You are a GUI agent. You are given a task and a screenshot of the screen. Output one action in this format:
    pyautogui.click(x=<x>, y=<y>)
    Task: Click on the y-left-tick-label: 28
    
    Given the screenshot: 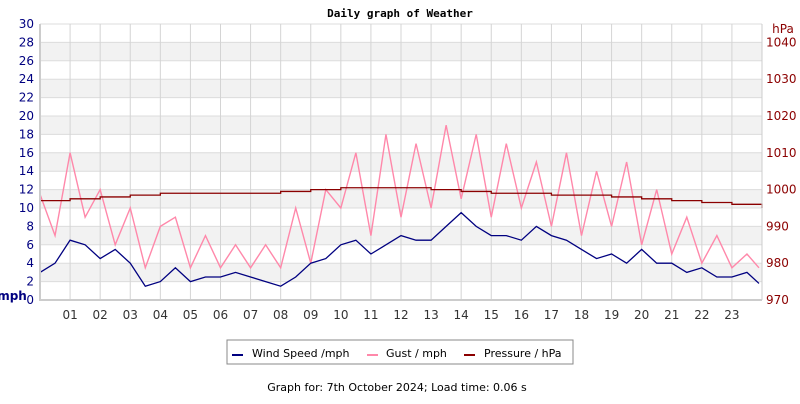 What is the action you would take?
    pyautogui.click(x=26, y=42)
    